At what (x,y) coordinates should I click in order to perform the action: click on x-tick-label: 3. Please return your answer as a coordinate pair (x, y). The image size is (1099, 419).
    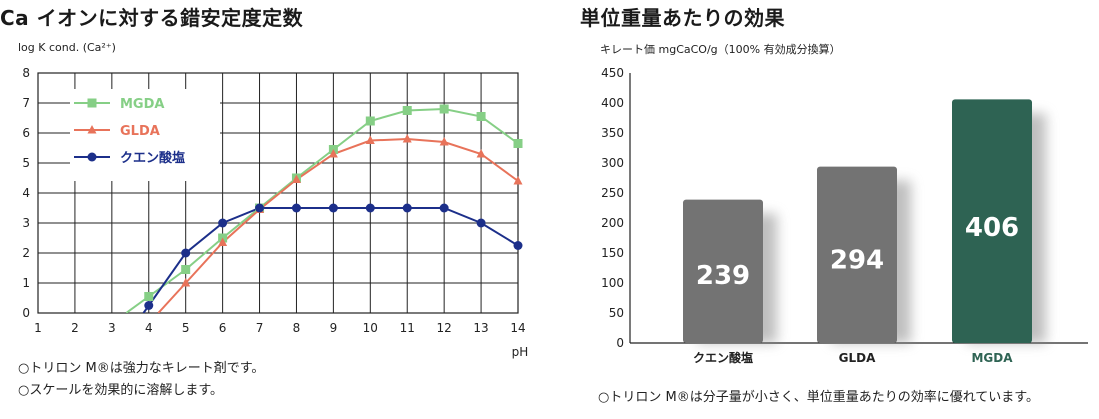
    Looking at the image, I should click on (112, 328).